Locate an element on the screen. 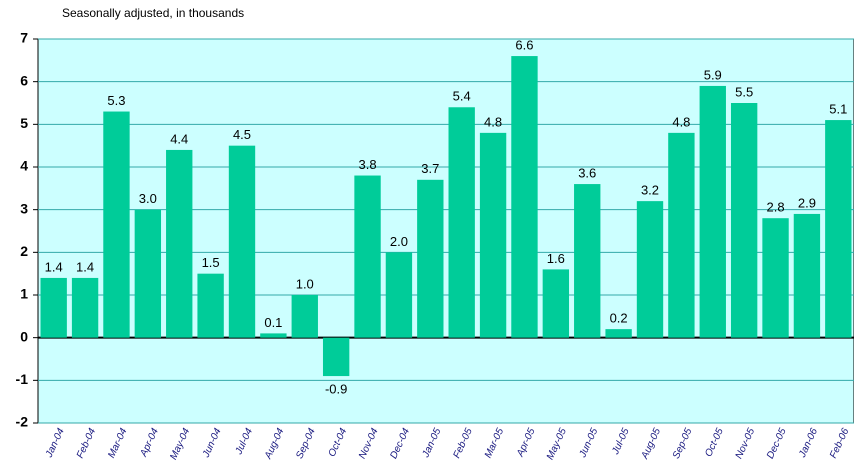 The image size is (854, 476). x-tick-label: Aug-05 is located at coordinates (651, 443).